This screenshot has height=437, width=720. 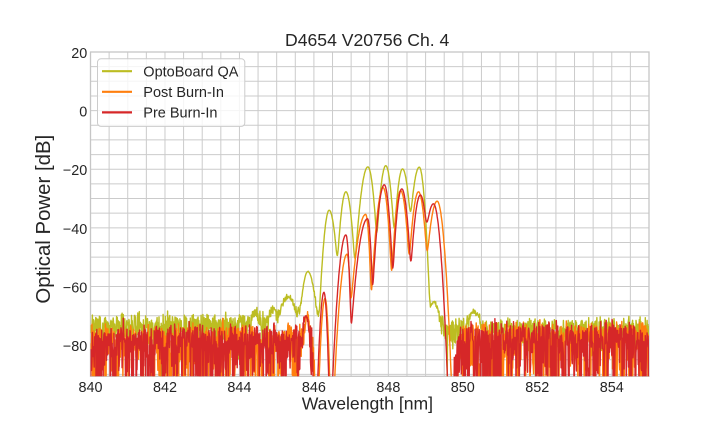 I want to click on svg-text: 854, so click(x=612, y=388).